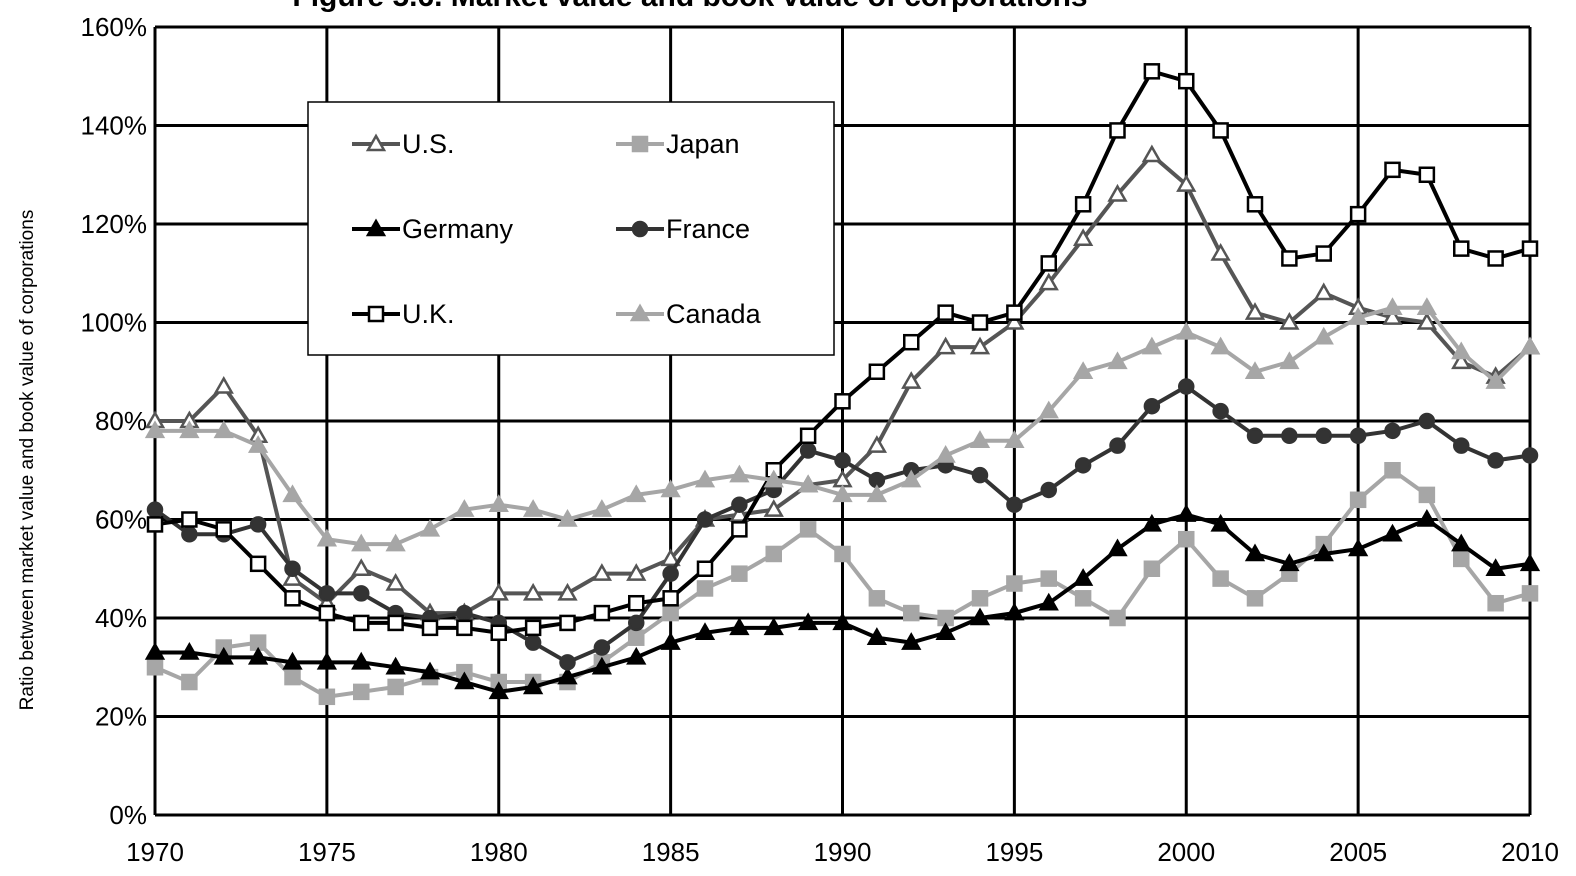 The height and width of the screenshot is (876, 1576). I want to click on y-tick-label: 80%, so click(121, 421).